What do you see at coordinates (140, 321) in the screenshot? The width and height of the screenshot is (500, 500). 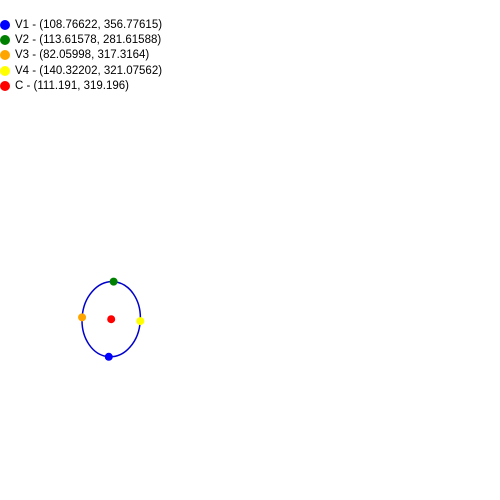 I see `point-v4` at bounding box center [140, 321].